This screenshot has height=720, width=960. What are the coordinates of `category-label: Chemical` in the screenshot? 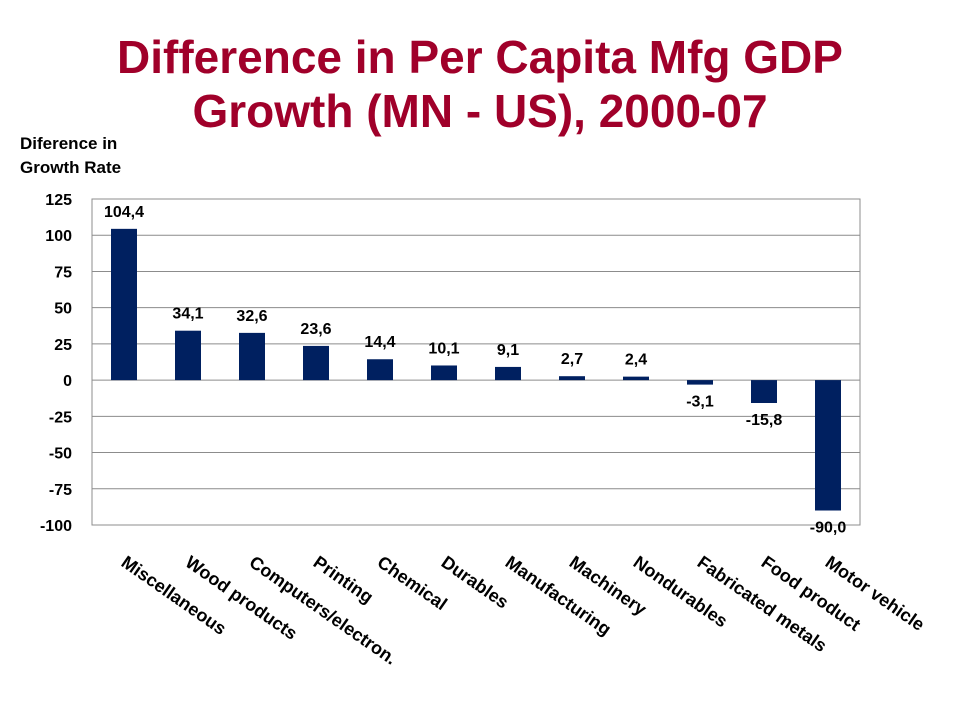 It's located at (412, 583).